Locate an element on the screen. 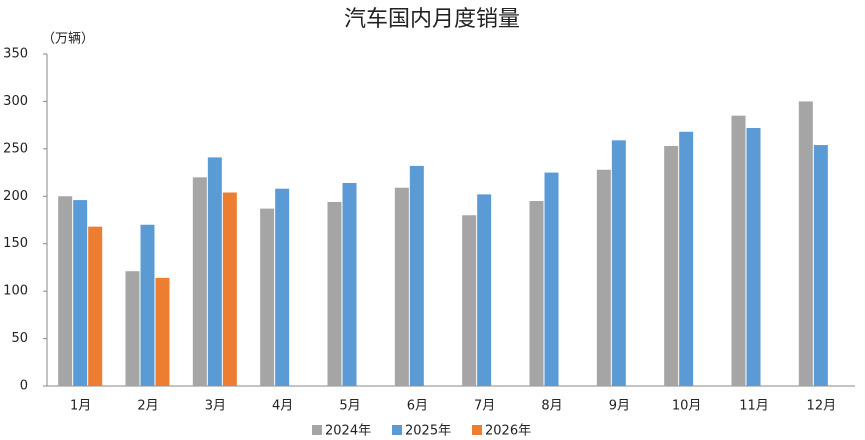 The height and width of the screenshot is (440, 865). x-tick-label: 8月 is located at coordinates (551, 406).